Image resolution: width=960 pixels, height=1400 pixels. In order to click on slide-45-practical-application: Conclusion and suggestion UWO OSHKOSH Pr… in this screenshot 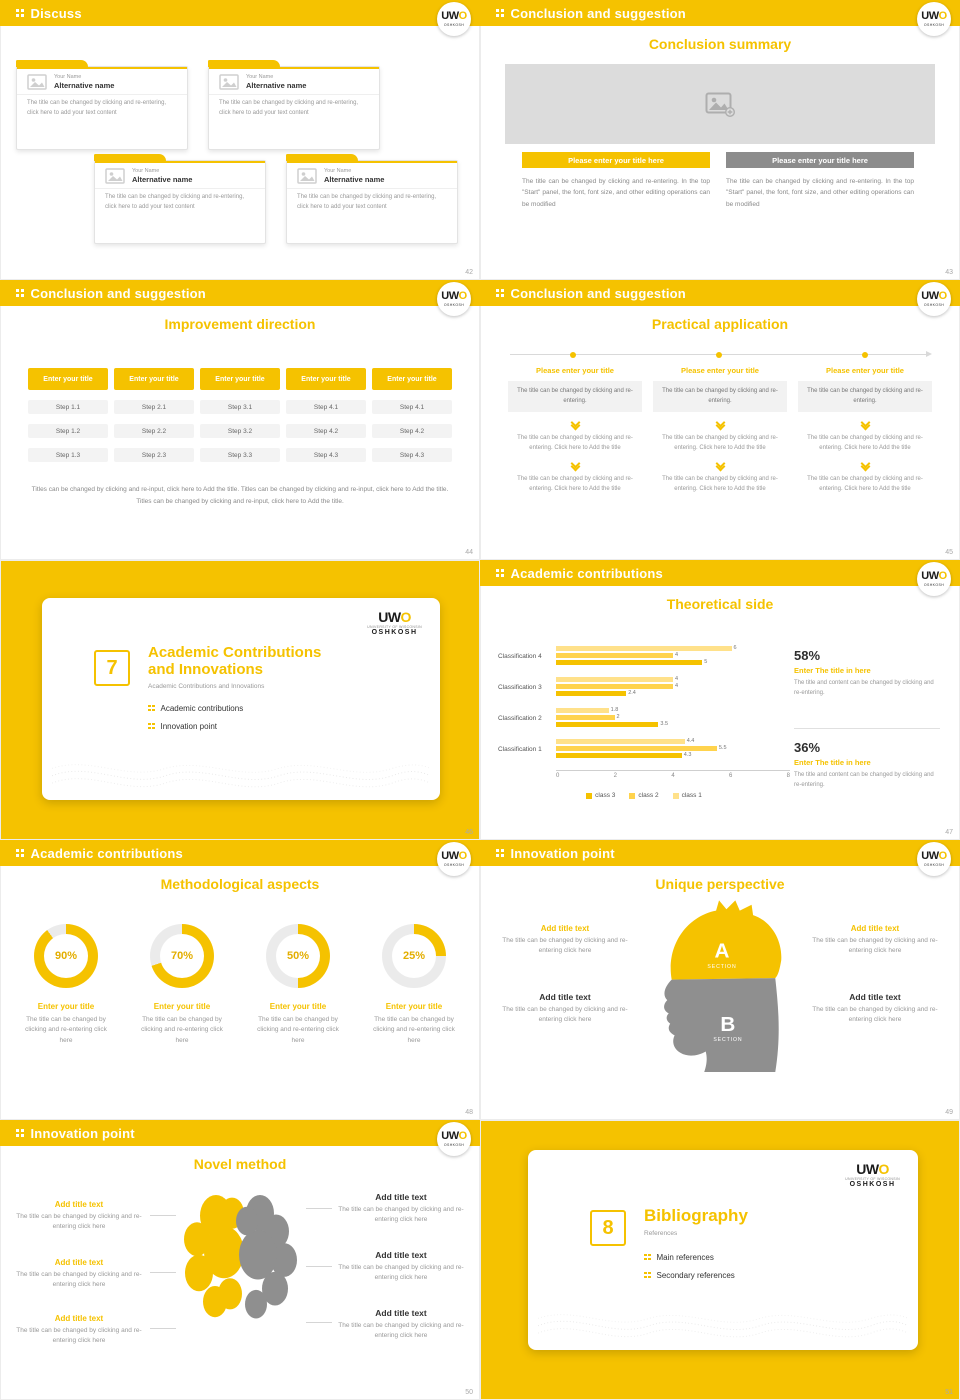, I will do `click(720, 420)`.